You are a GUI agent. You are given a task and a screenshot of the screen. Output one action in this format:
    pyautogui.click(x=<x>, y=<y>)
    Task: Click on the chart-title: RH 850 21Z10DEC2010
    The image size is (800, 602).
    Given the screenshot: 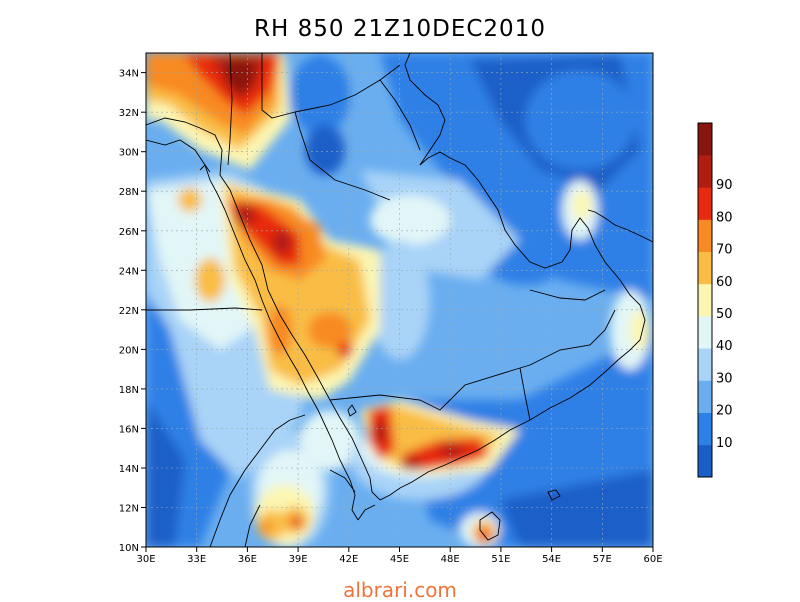 What is the action you would take?
    pyautogui.click(x=400, y=29)
    